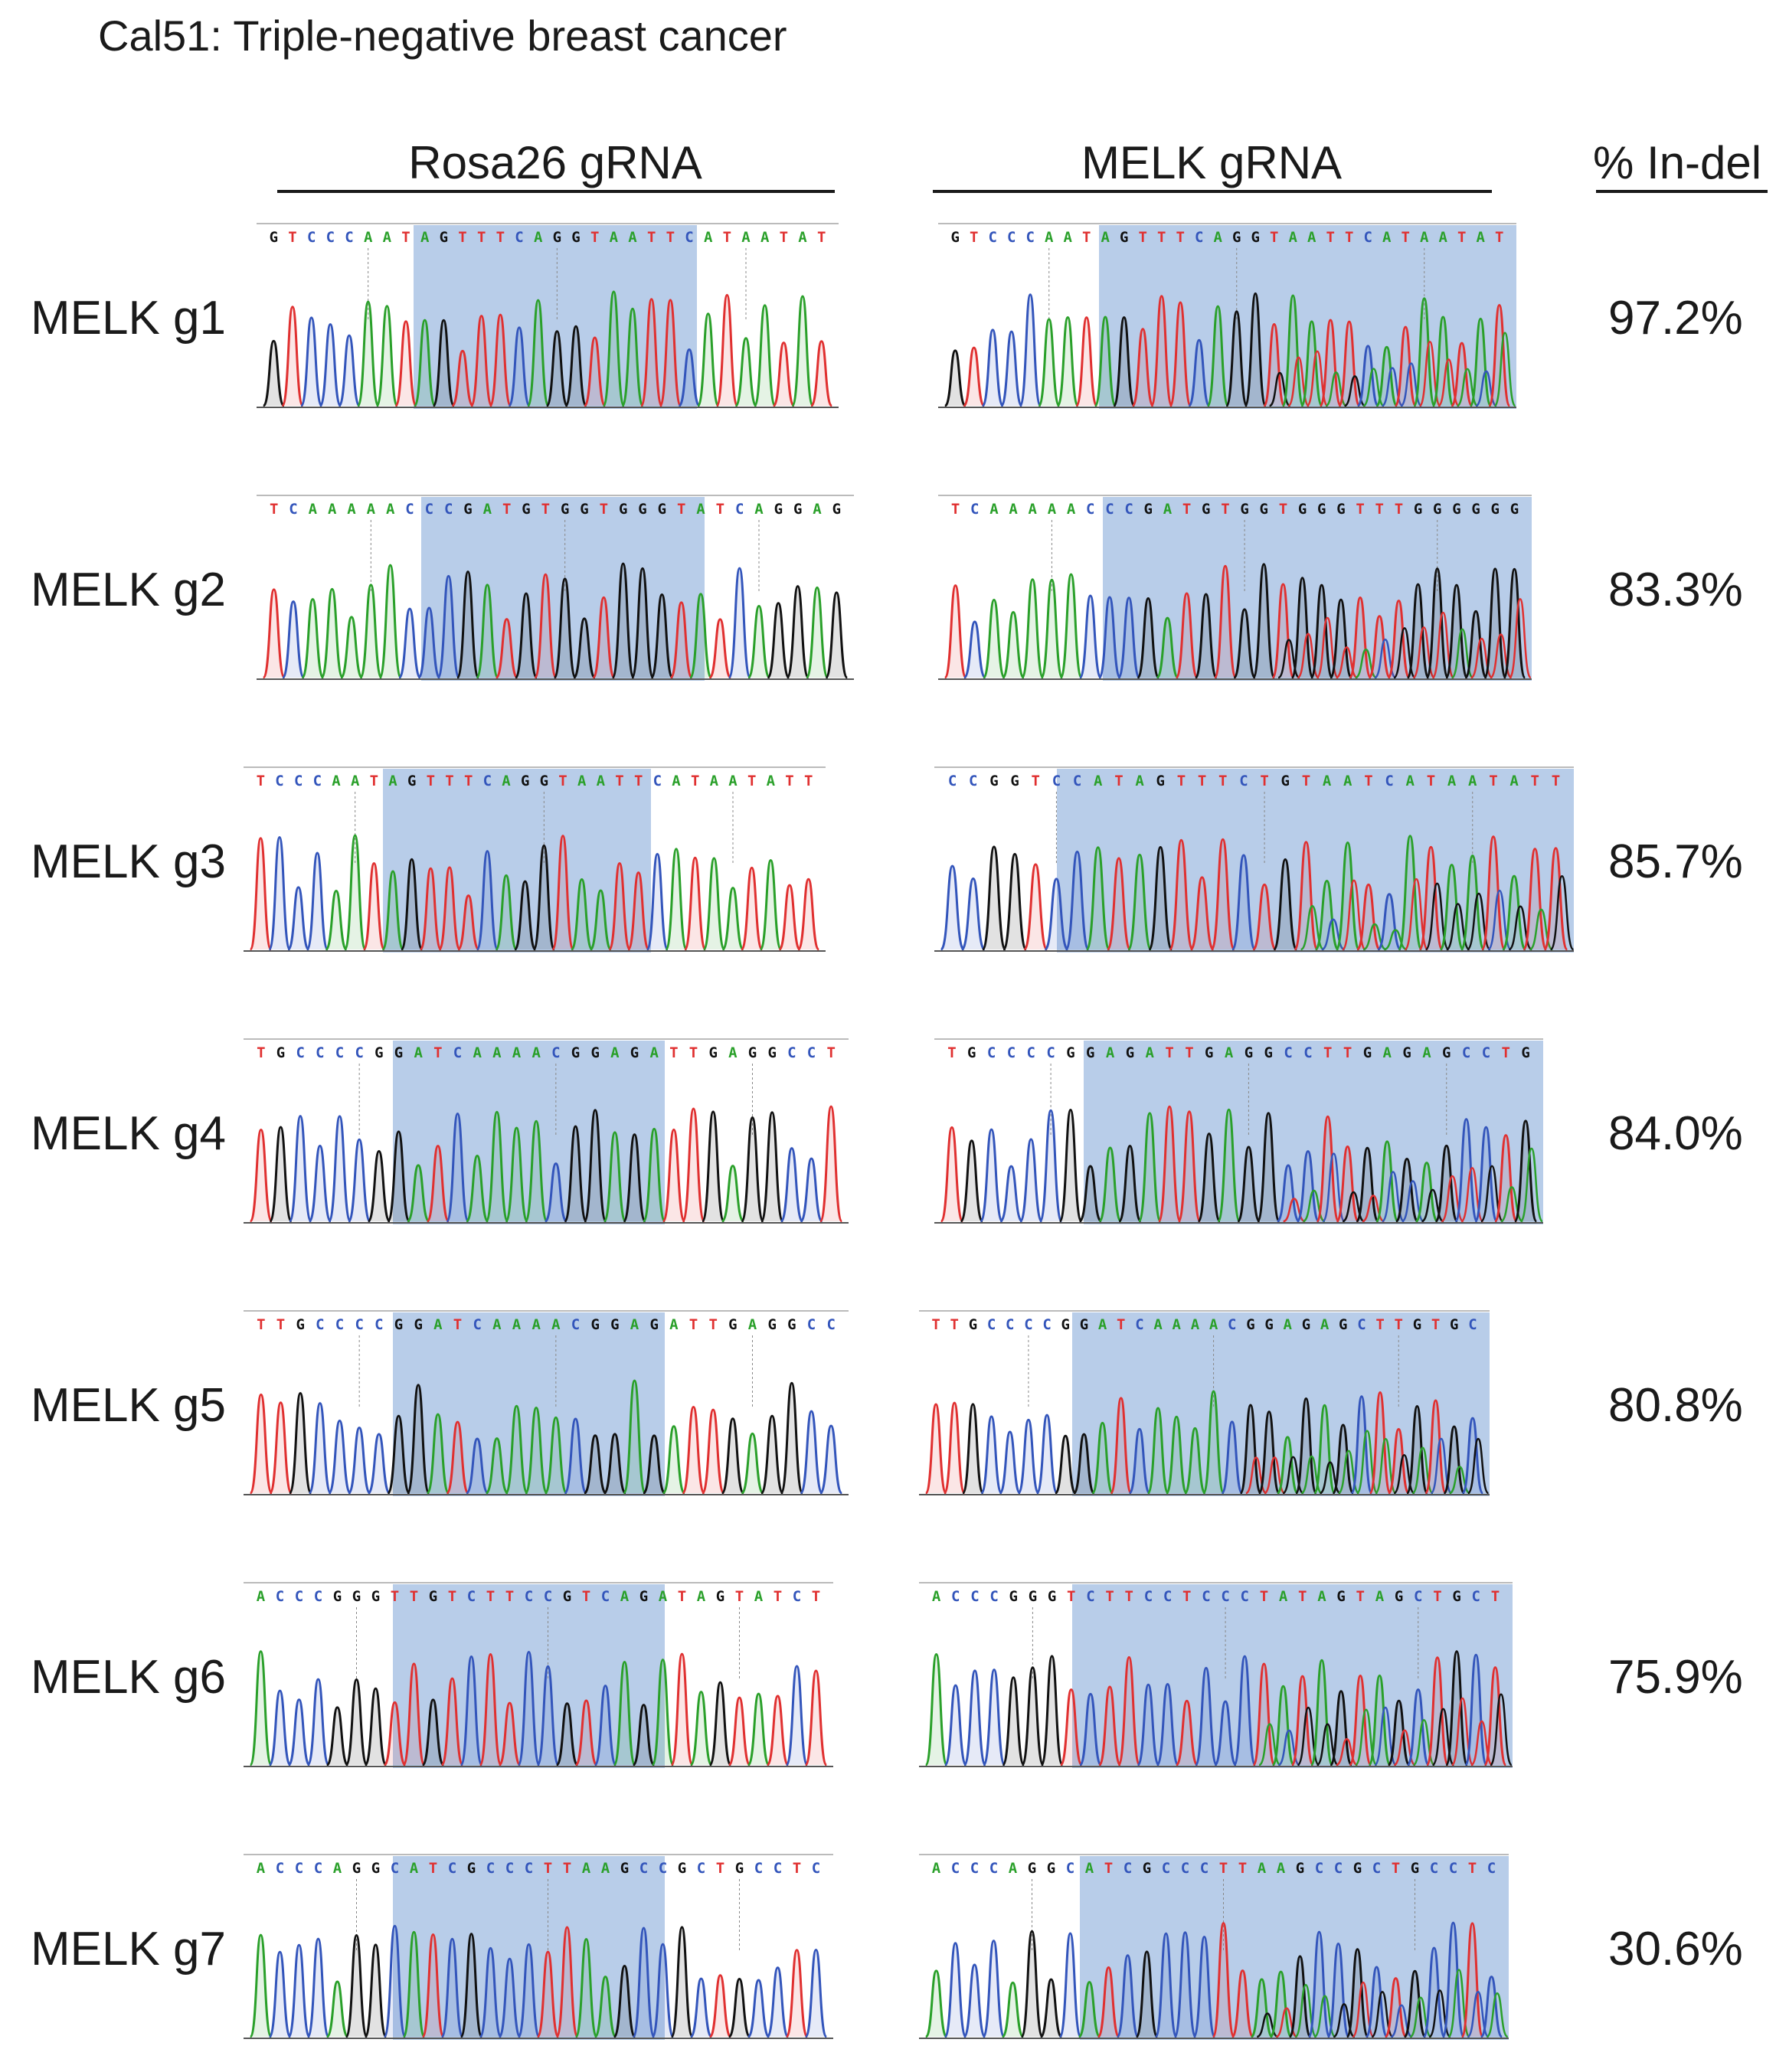 The height and width of the screenshot is (2072, 1776). Describe the element at coordinates (1682, 191) in the screenshot. I see `header-indel-underline` at that location.